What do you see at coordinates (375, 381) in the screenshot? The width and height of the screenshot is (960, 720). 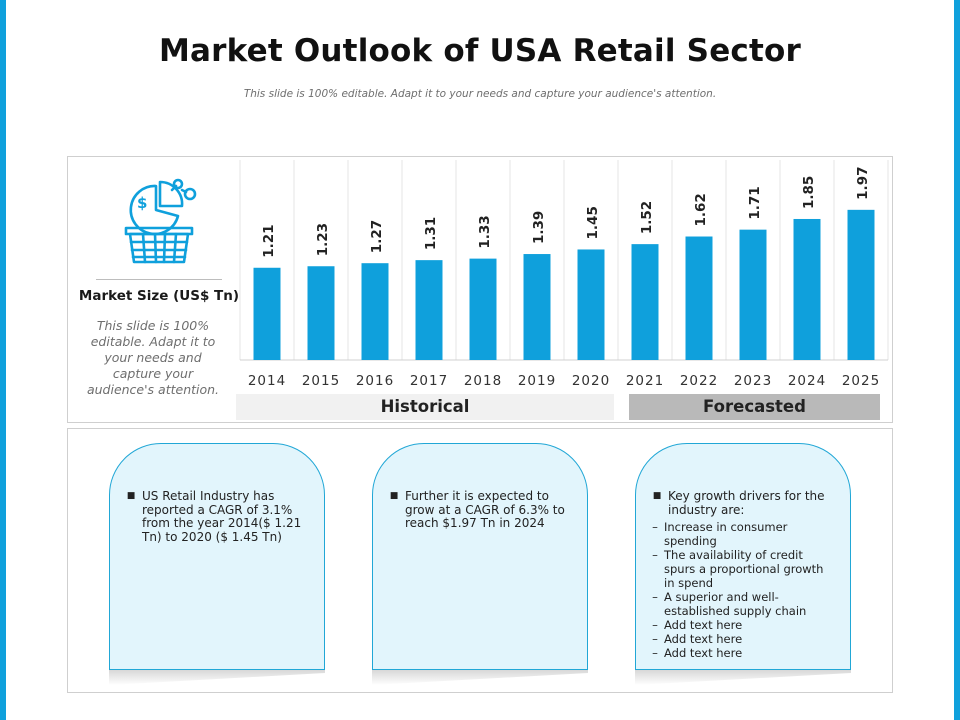 I see `tick-label-2016: 2016` at bounding box center [375, 381].